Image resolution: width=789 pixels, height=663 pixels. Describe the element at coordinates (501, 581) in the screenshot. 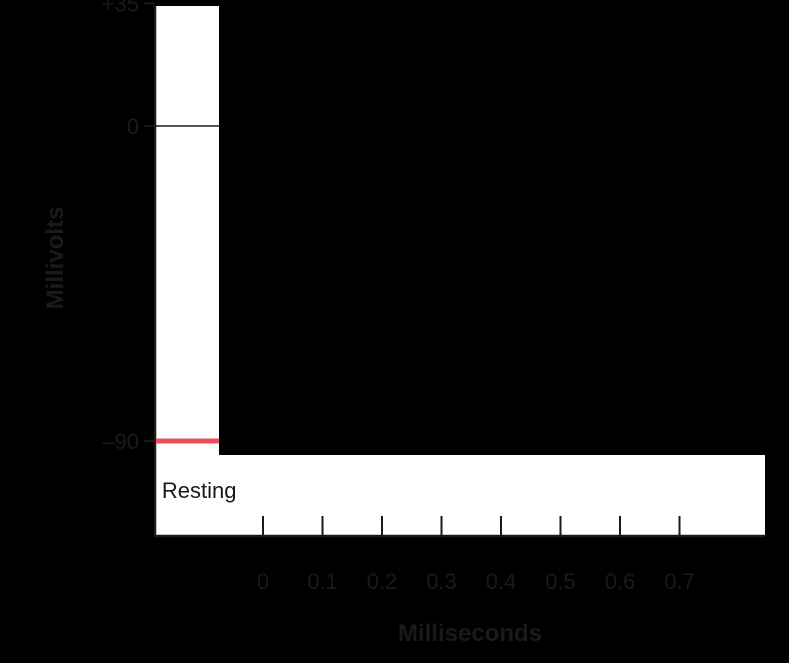

I see `x-tick-label: 0.4` at that location.